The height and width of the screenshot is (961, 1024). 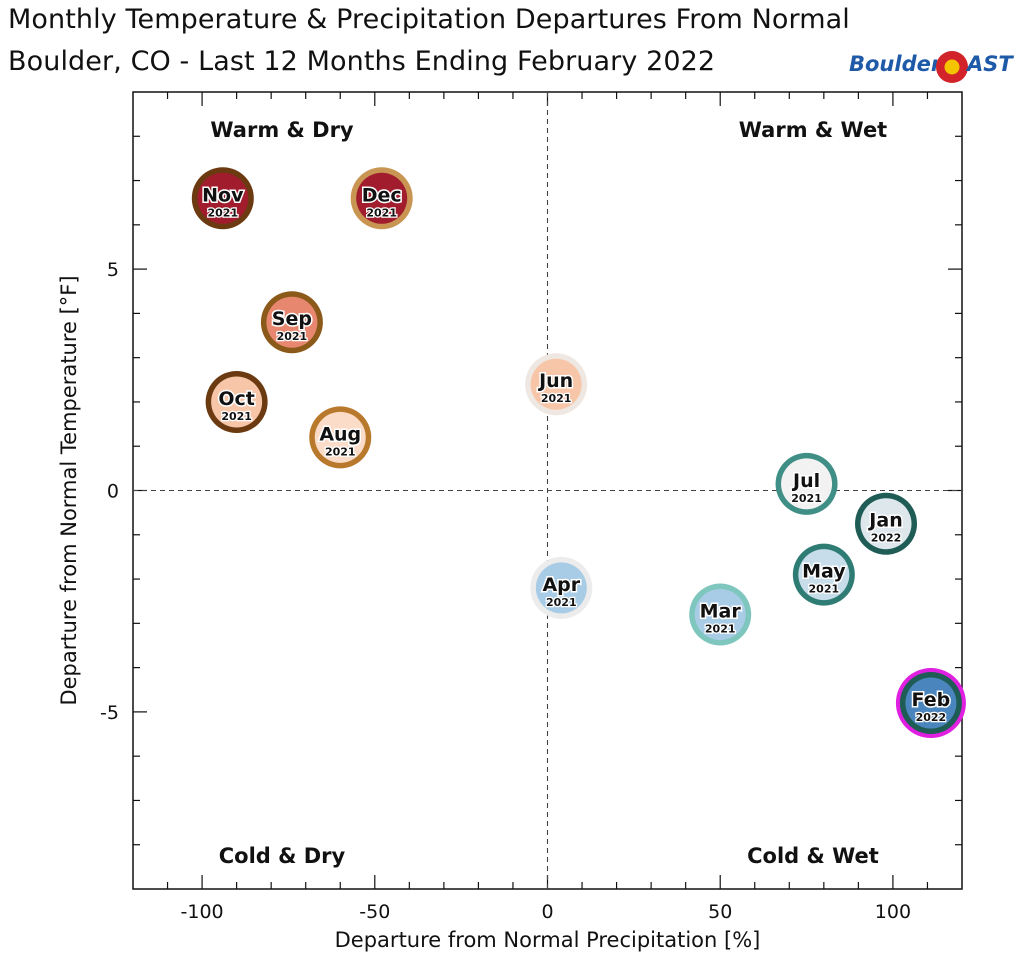 What do you see at coordinates (893, 912) in the screenshot?
I see `x-tick-label: 100` at bounding box center [893, 912].